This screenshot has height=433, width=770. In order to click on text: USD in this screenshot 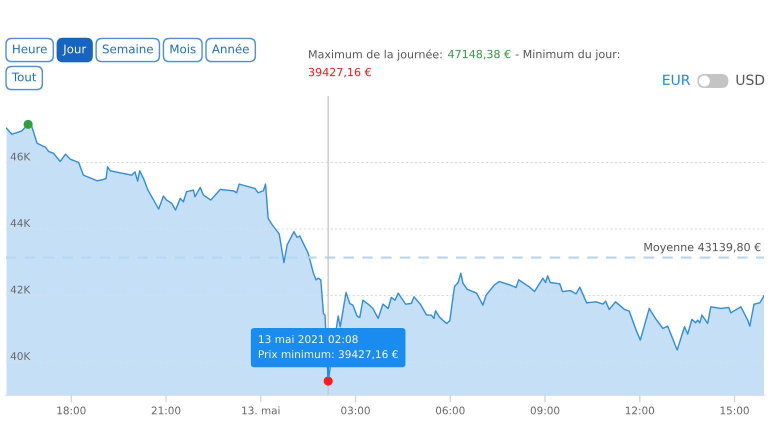, I will do `click(750, 80)`.